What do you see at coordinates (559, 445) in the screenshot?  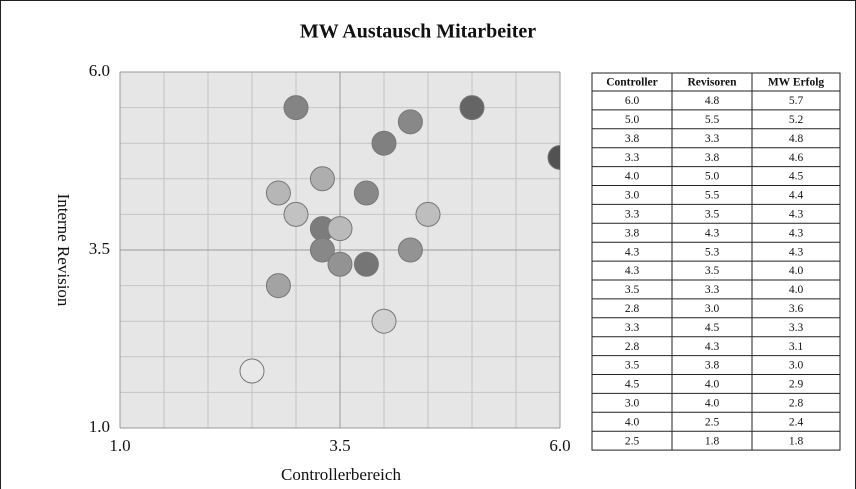 I see `x-tick-label: 6.0` at bounding box center [559, 445].